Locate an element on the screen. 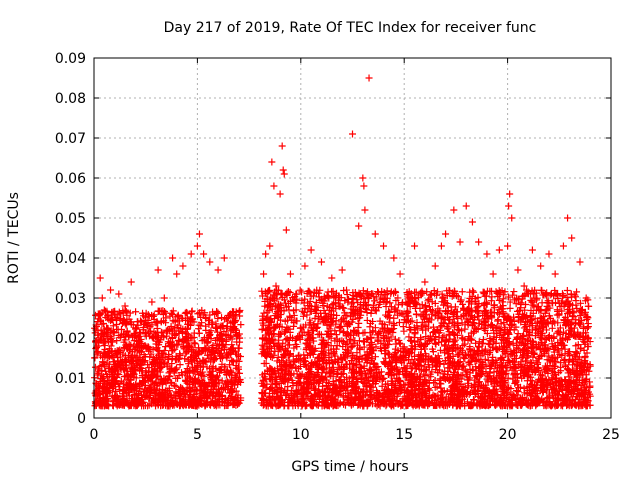  y-tick-label: 0.05 is located at coordinates (70, 219).